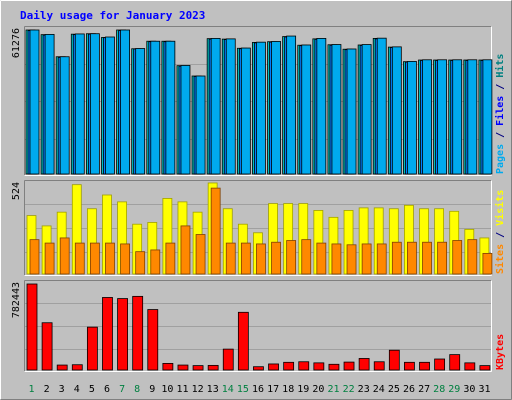 The image size is (512, 400). Describe the element at coordinates (112, 15) in the screenshot. I see `chart-title: Daily usage for January 2023` at that location.